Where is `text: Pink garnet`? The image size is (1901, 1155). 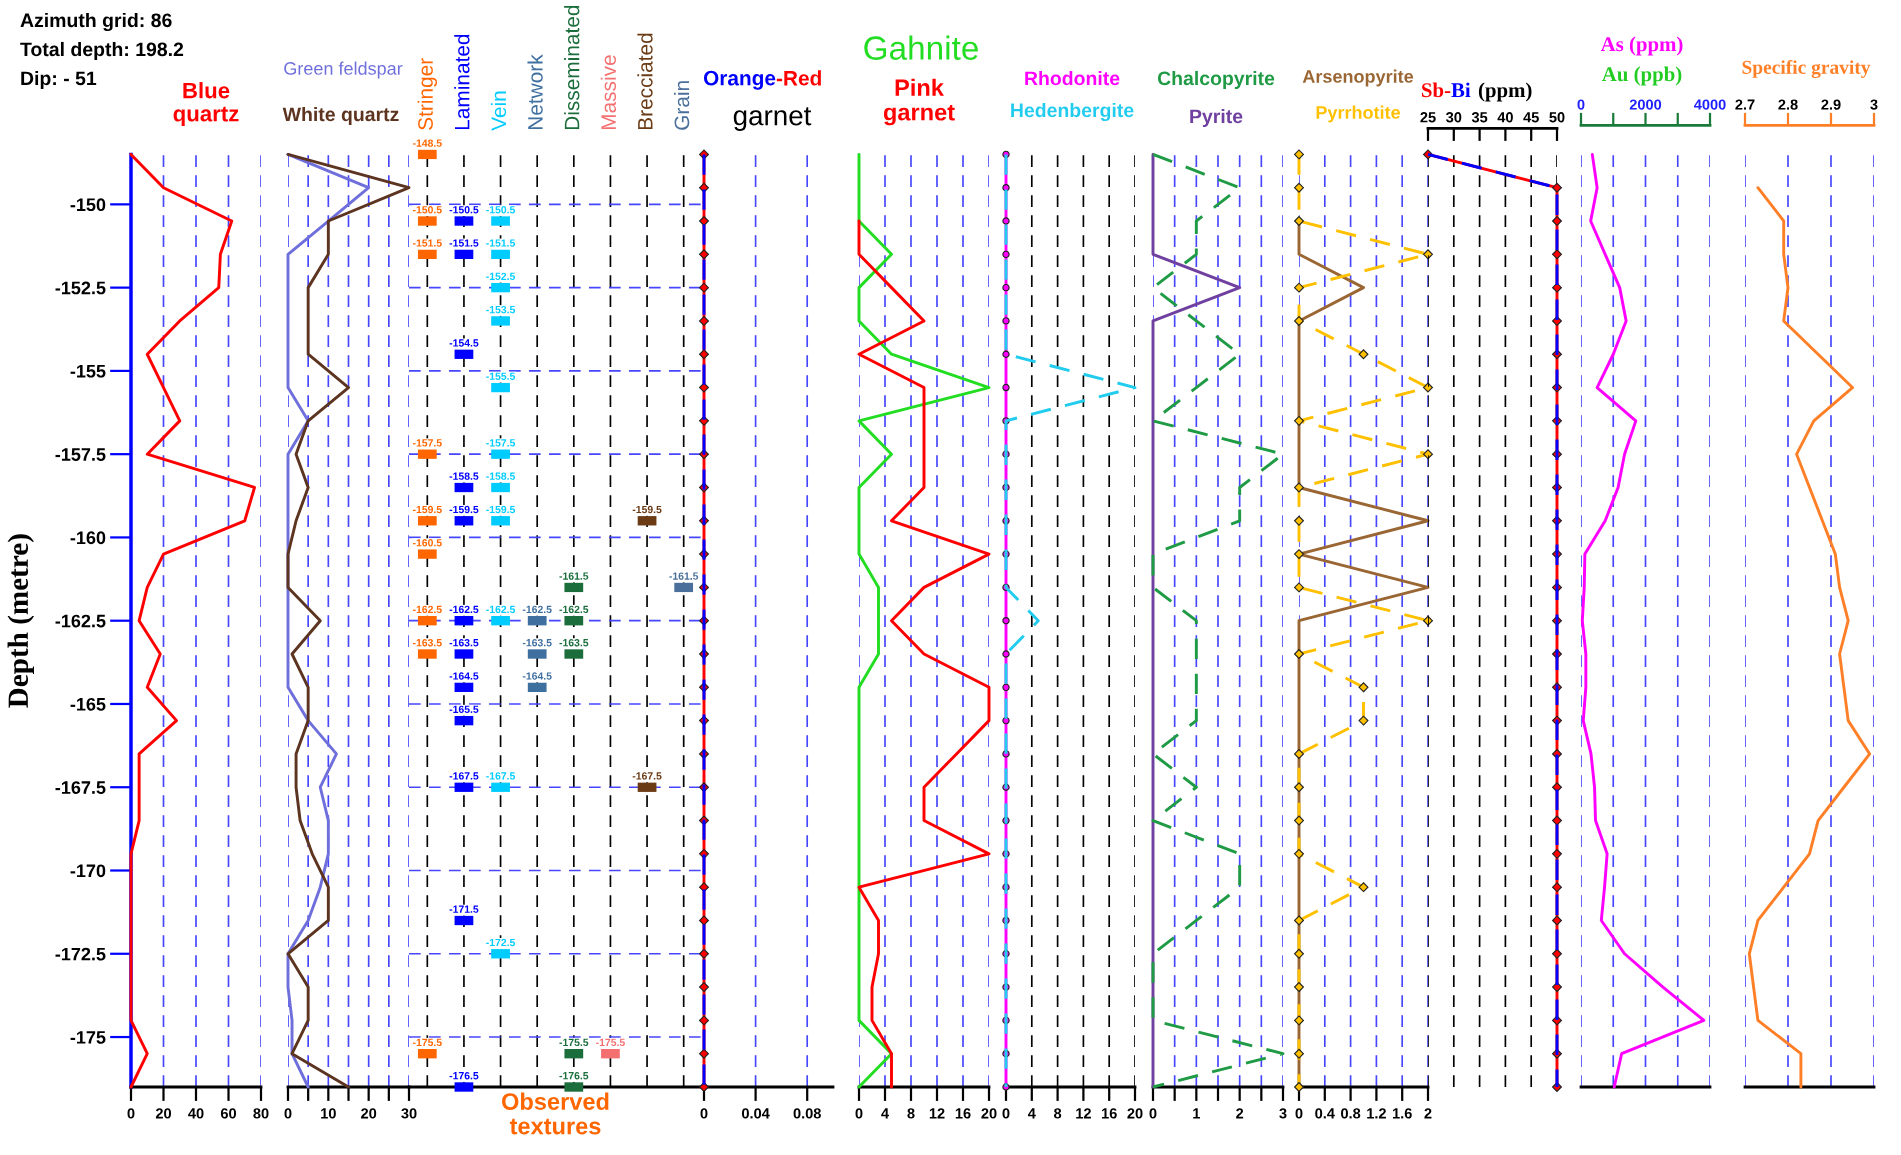 text: Pink garnet is located at coordinates (919, 102).